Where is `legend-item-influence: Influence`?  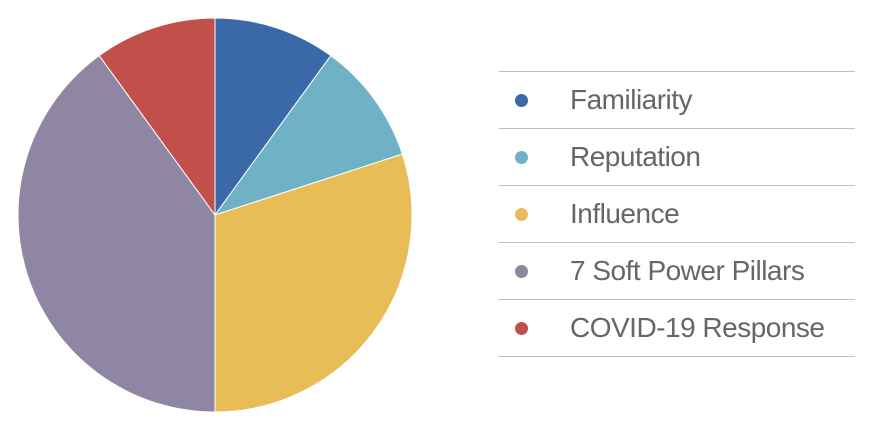
legend-item-influence: Influence is located at coordinates (677, 214).